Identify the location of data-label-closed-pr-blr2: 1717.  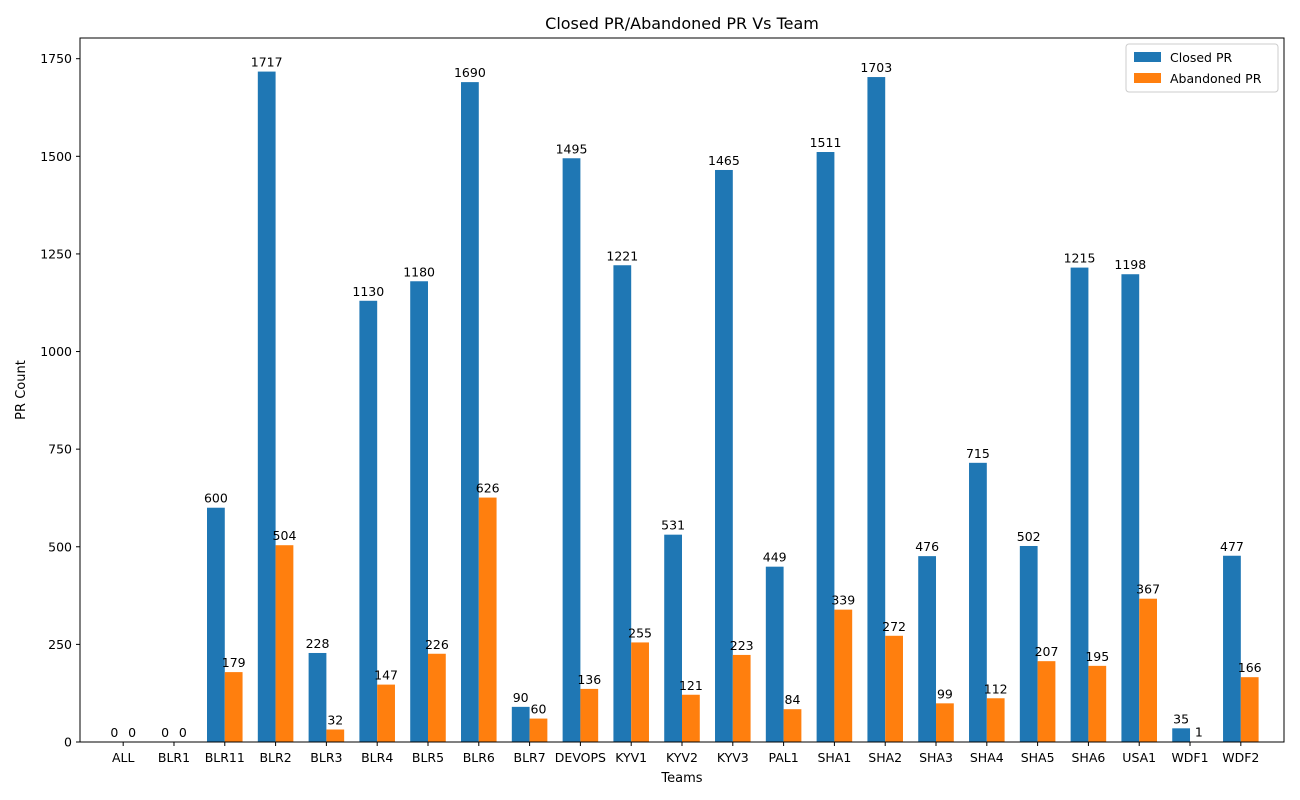
(267, 62).